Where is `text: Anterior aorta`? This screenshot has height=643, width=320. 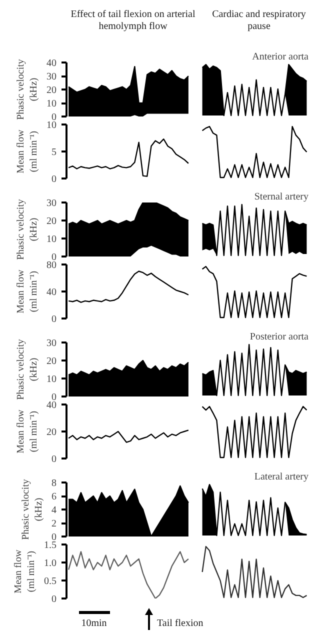 text: Anterior aorta is located at coordinates (281, 57).